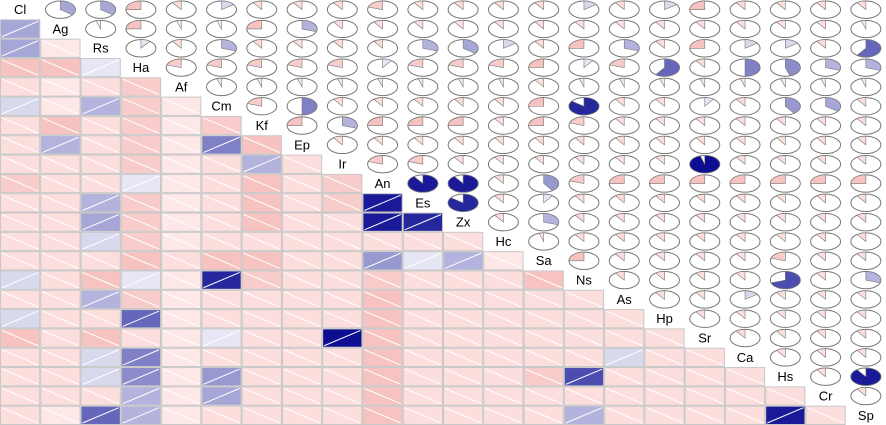 The image size is (886, 425). I want to click on variable-label: Ca, so click(745, 357).